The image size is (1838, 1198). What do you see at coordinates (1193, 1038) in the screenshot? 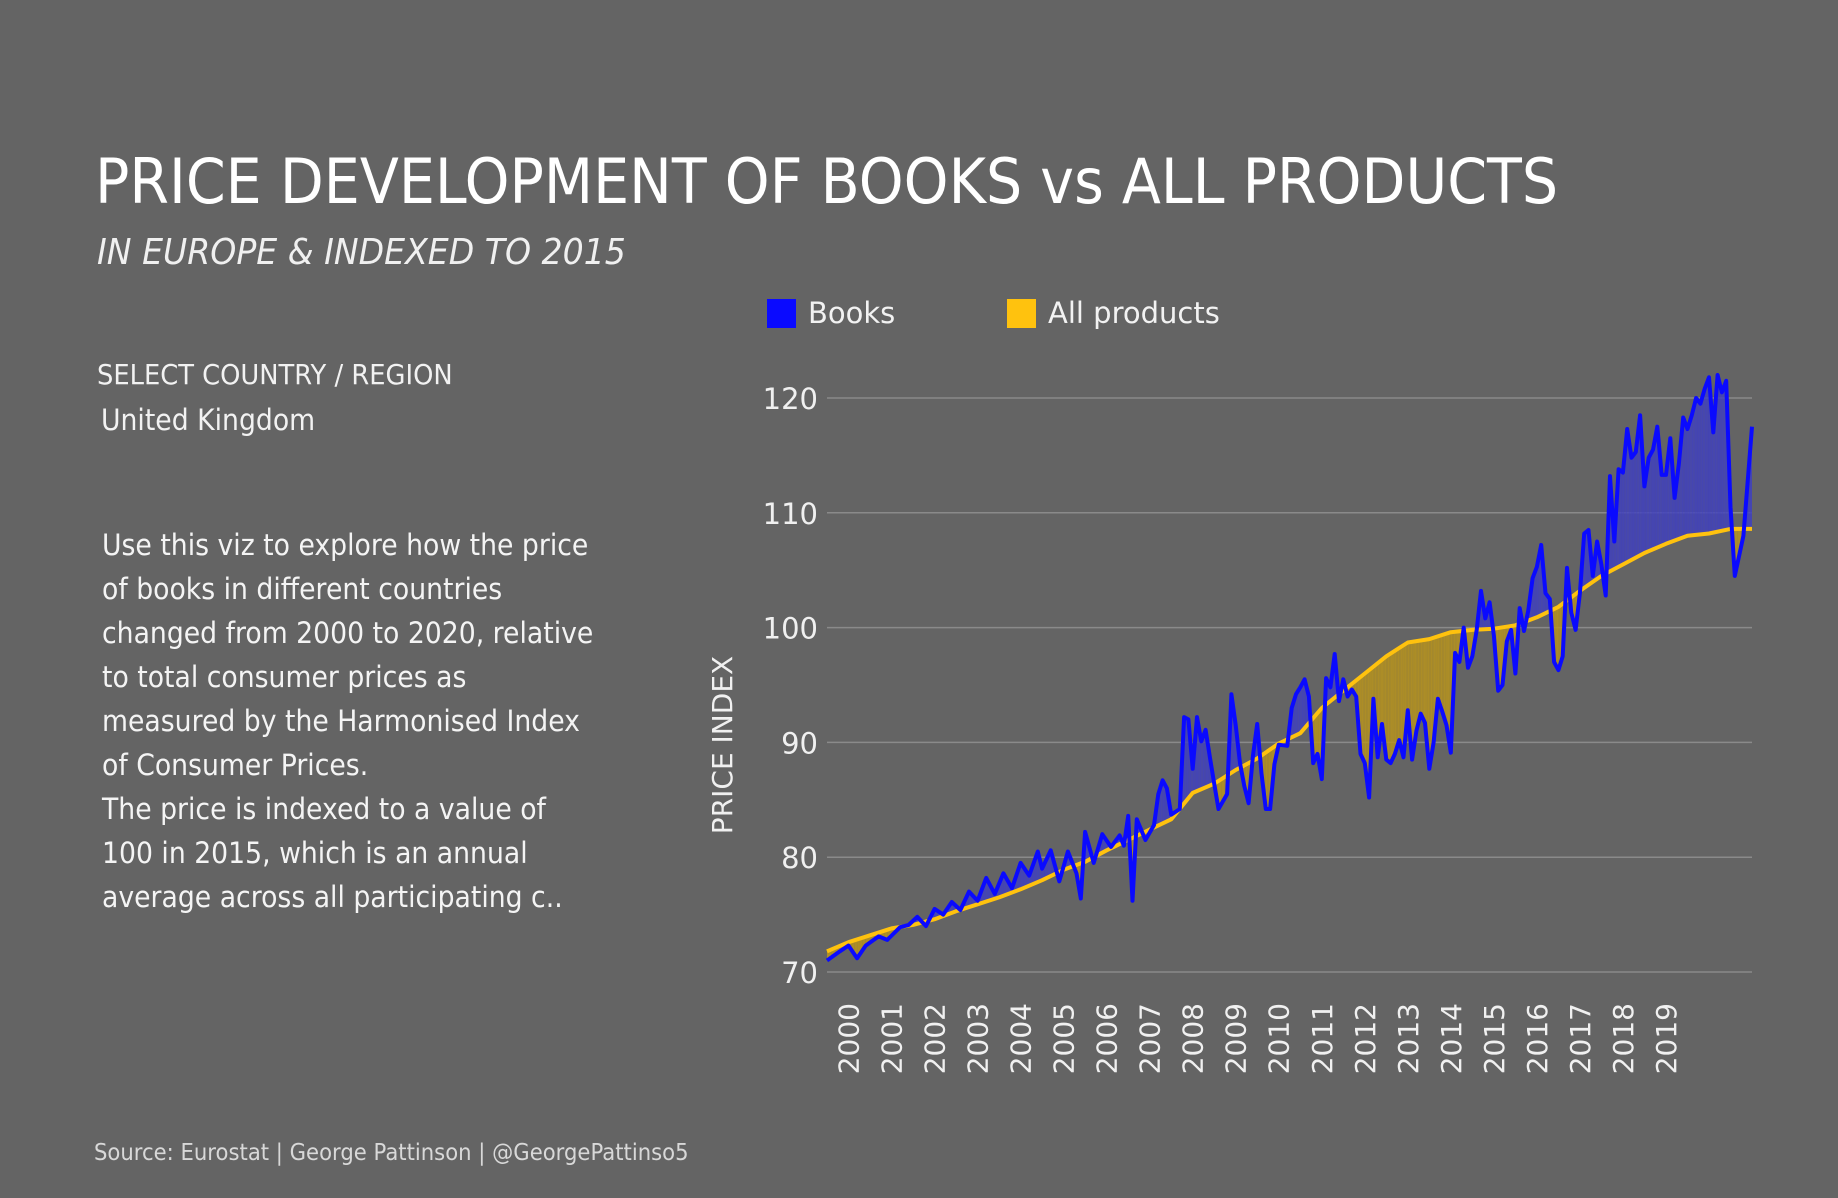
I see `x-tick-label: 2008` at bounding box center [1193, 1038].